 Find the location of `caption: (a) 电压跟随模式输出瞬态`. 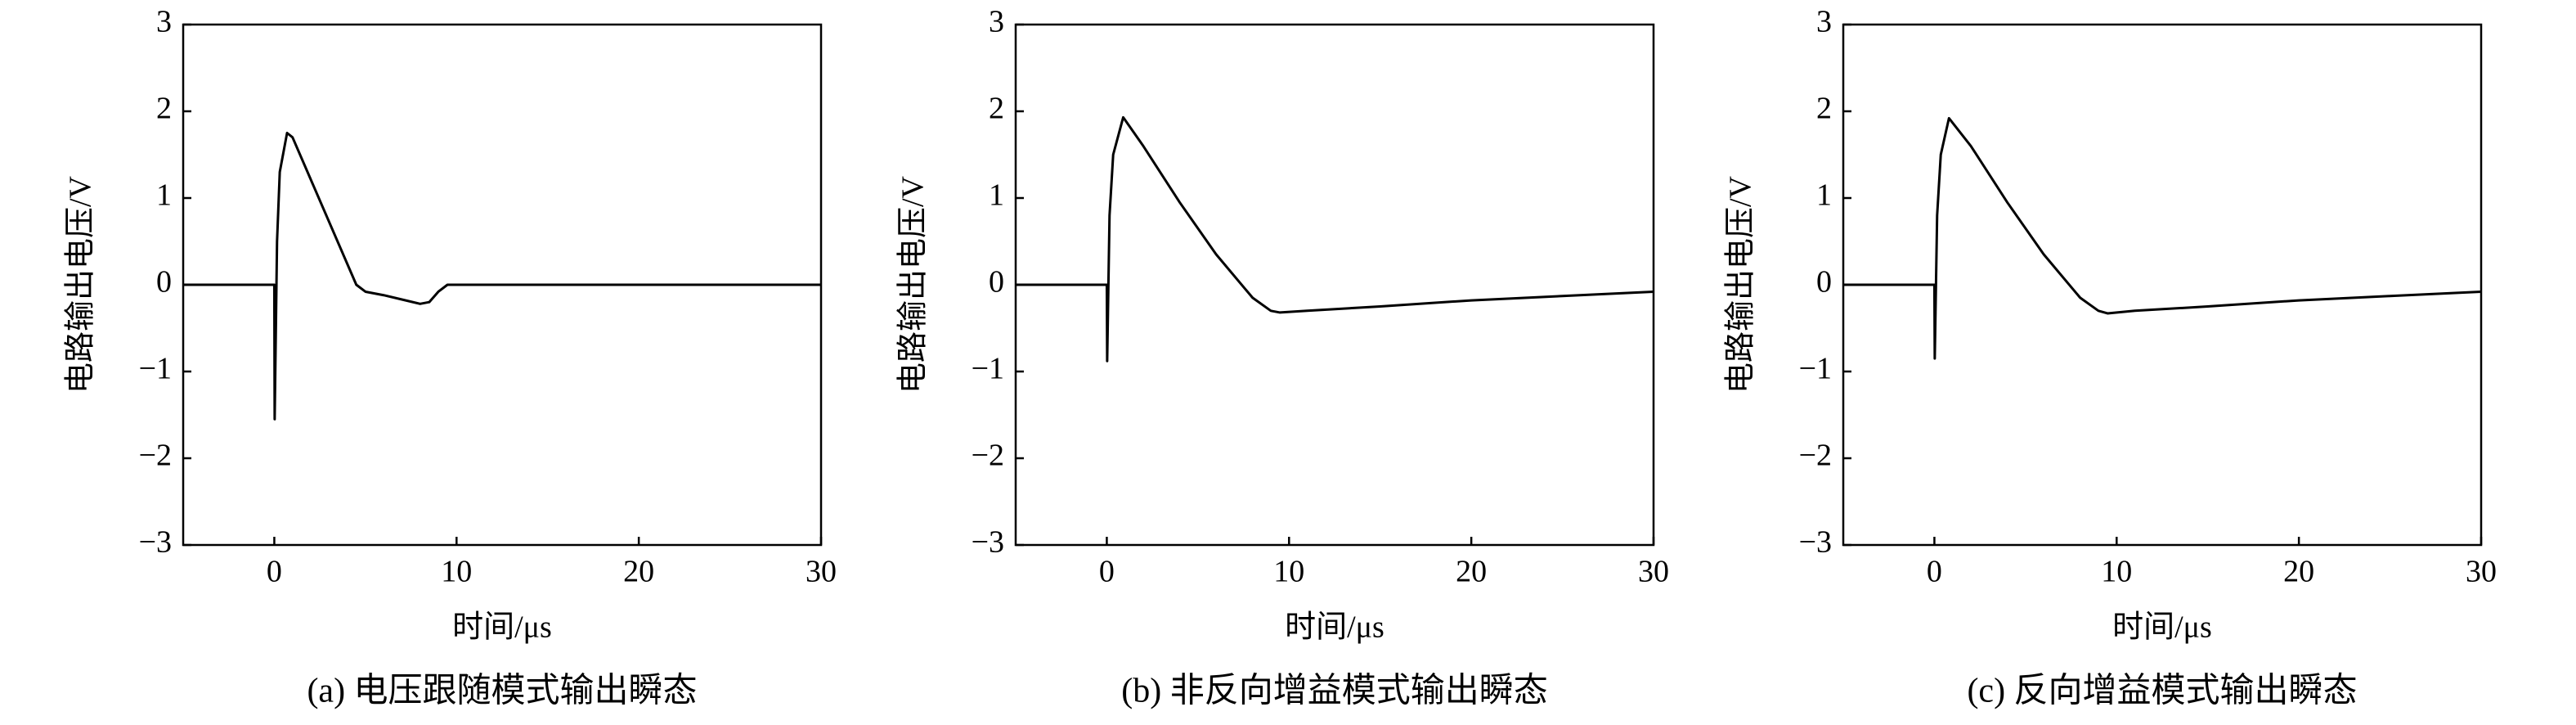

caption: (a) 电压跟随模式输出瞬态 is located at coordinates (502, 692).